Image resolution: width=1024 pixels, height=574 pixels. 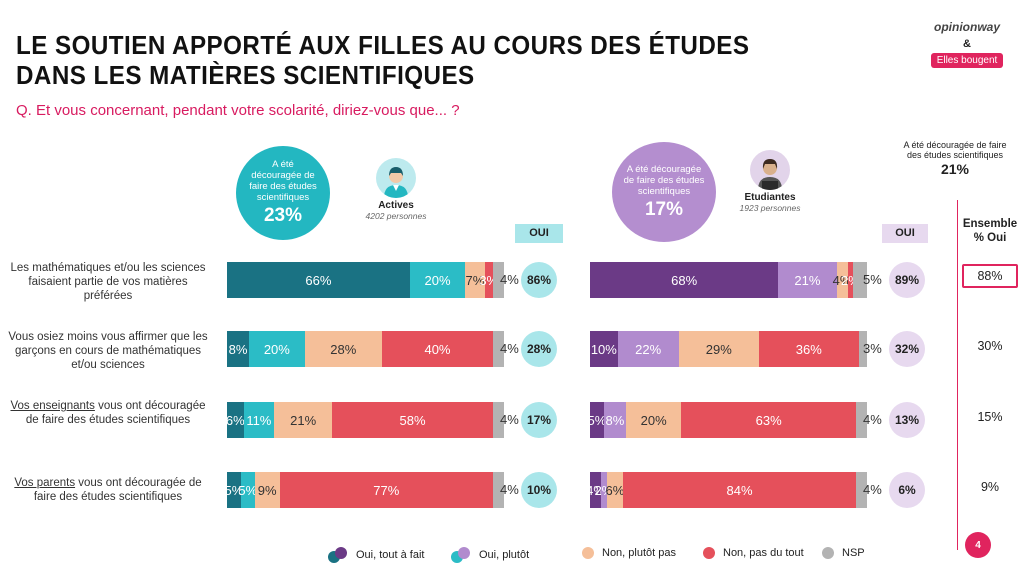 What do you see at coordinates (808, 349) in the screenshot?
I see `etudiantes-seg-non-pas-du-tout: 36%` at bounding box center [808, 349].